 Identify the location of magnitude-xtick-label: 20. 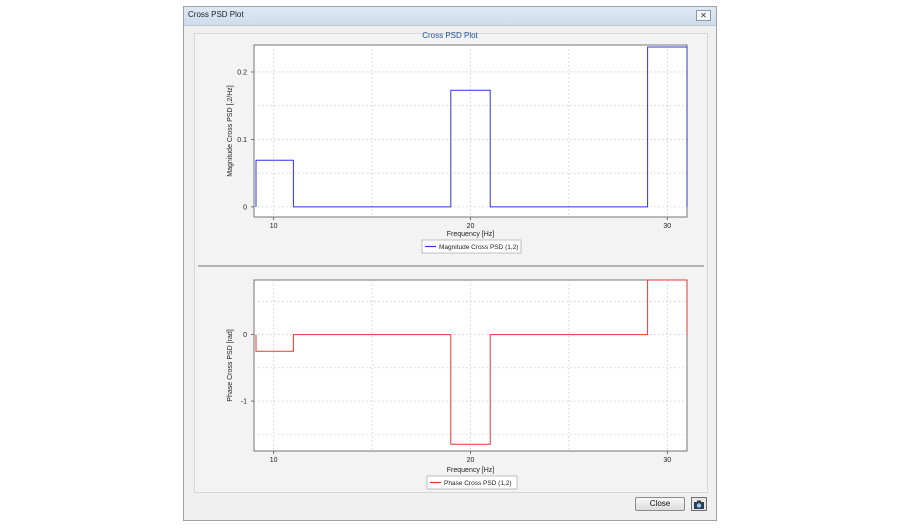
(471, 226).